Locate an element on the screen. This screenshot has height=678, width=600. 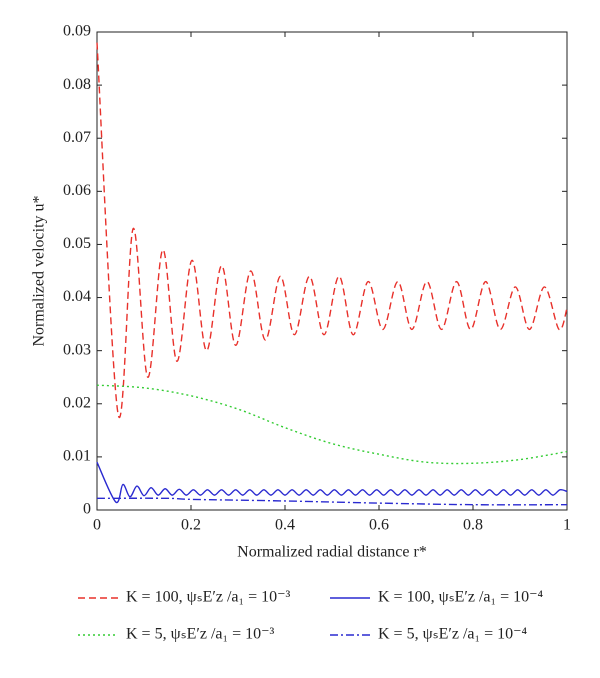
legend-label: K = 100, ψₛE′z /a₁ = 10⁻⁴ is located at coordinates (461, 597).